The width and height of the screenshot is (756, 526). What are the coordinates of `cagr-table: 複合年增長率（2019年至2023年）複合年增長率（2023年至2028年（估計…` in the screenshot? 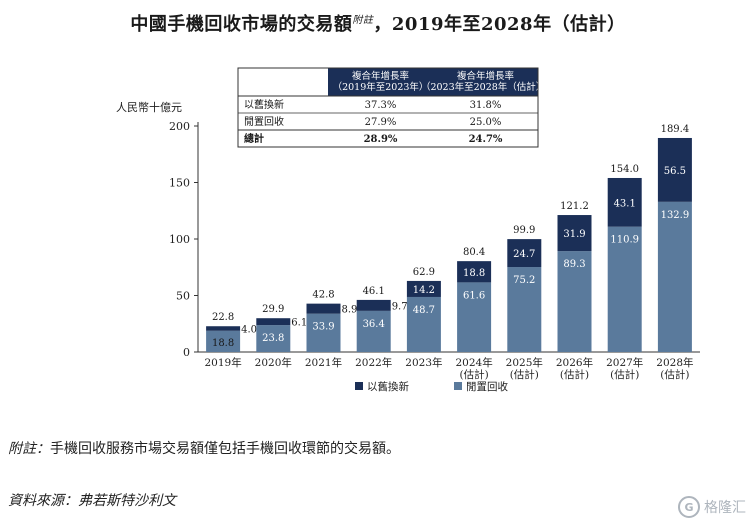 It's located at (393, 107).